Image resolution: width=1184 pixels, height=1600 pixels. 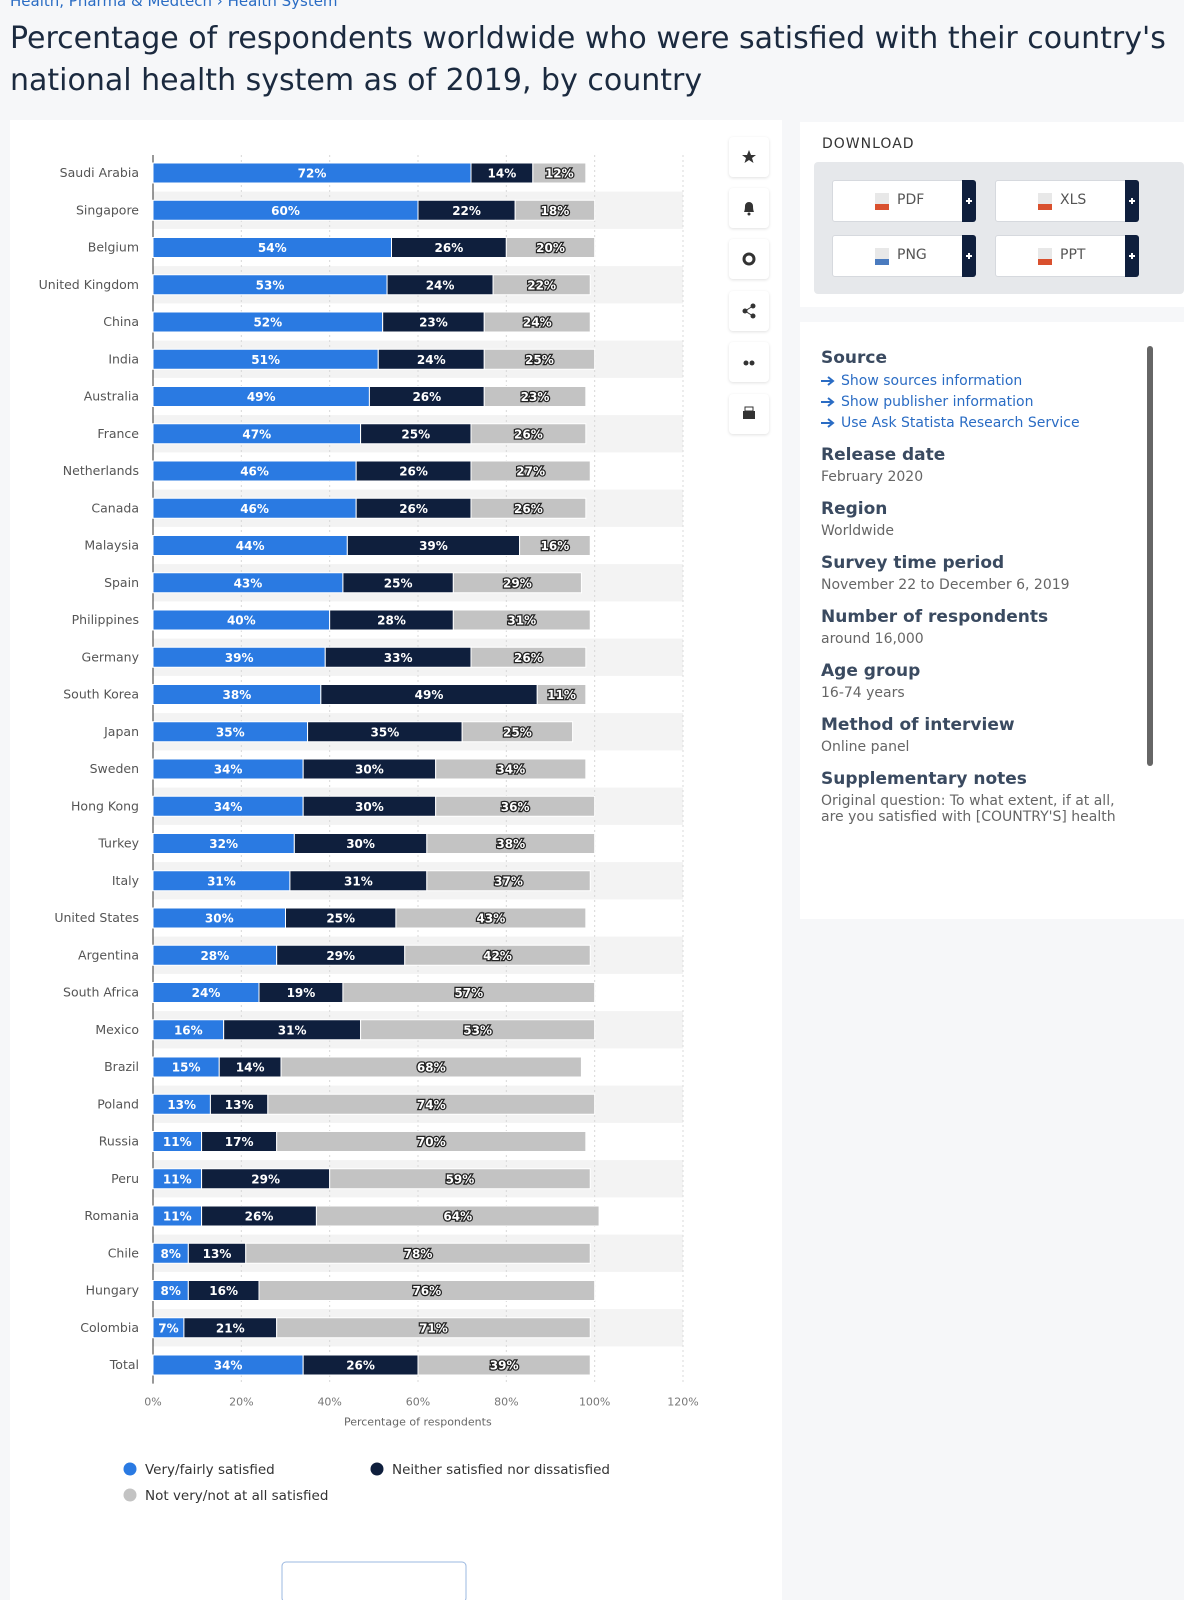 I want to click on info-link: Use Ask Statista Research Service, so click(x=976, y=423).